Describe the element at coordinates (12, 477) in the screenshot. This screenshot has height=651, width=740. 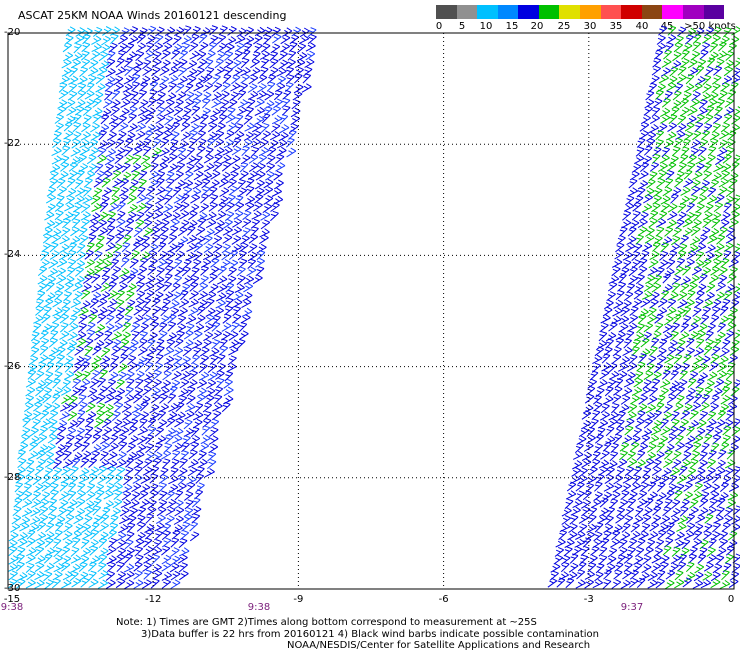
I see `latitude-label: -28` at that location.